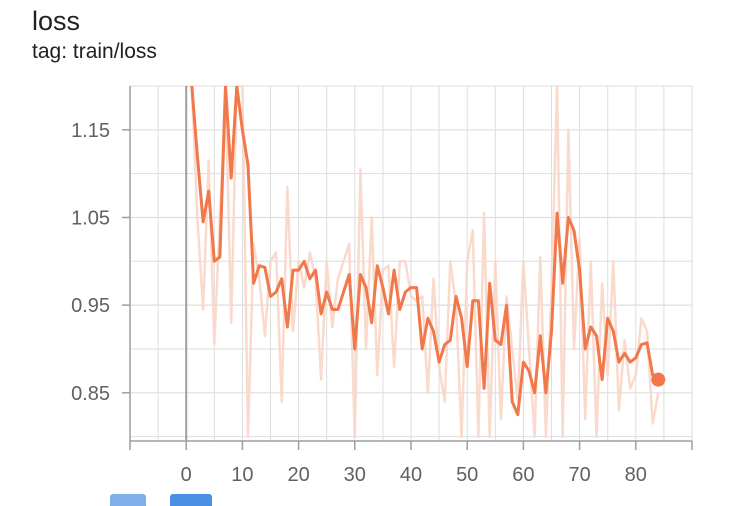 This screenshot has width=740, height=506. What do you see at coordinates (242, 475) in the screenshot?
I see `x-tick-label: 10` at bounding box center [242, 475].